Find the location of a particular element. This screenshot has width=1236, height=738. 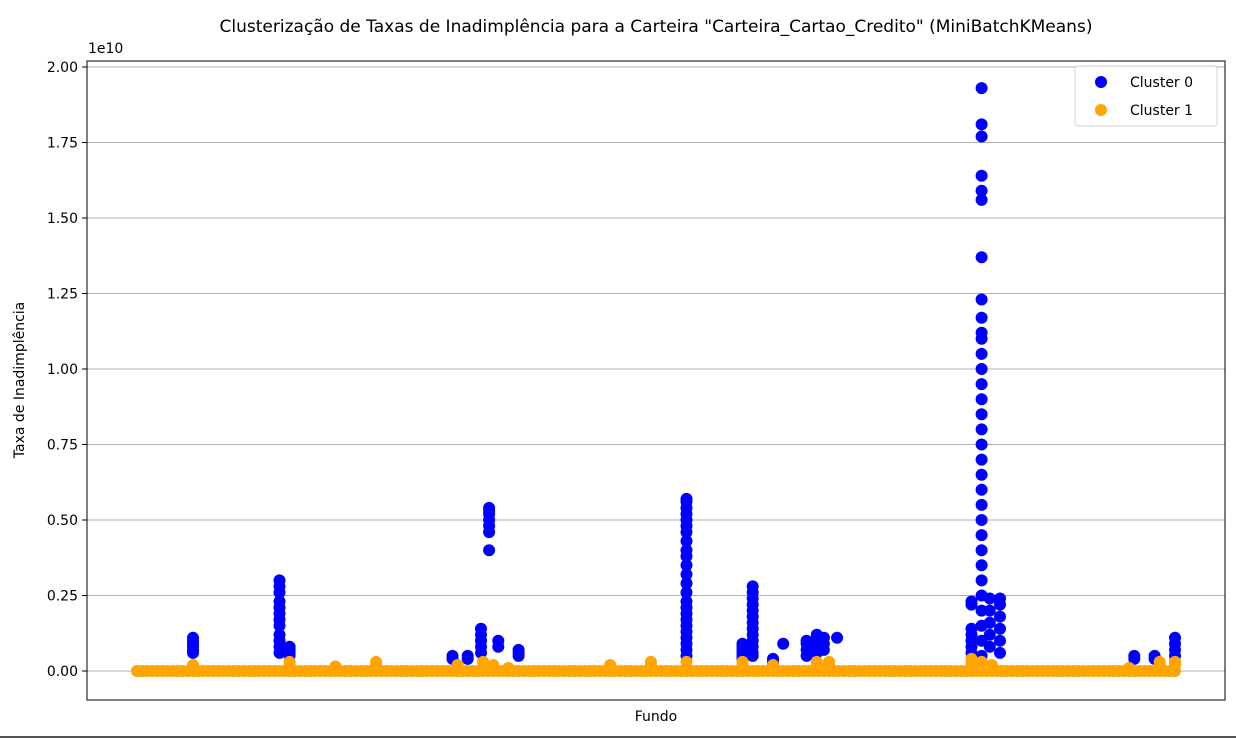

y-tick-label: 1.75 is located at coordinates (62, 144).